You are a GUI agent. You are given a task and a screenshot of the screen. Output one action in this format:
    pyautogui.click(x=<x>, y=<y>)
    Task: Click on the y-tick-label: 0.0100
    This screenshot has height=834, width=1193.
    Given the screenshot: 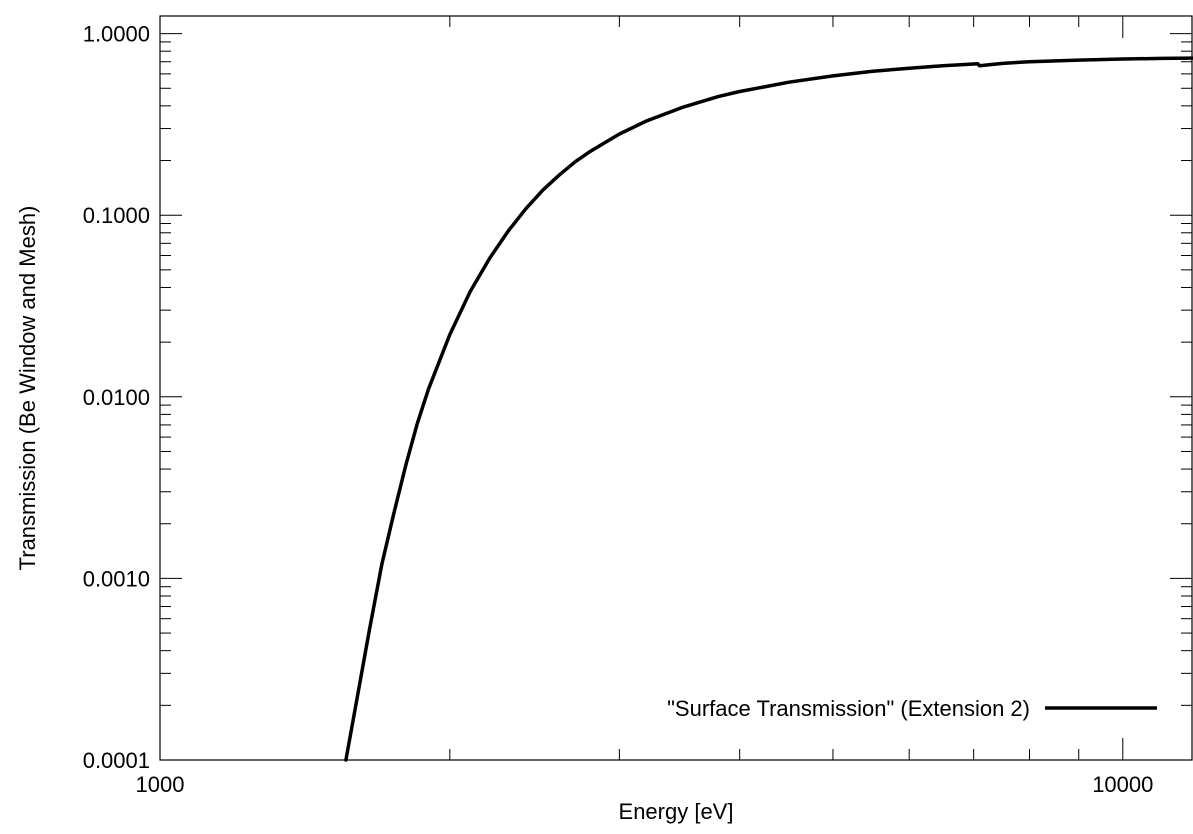 What is the action you would take?
    pyautogui.click(x=116, y=397)
    